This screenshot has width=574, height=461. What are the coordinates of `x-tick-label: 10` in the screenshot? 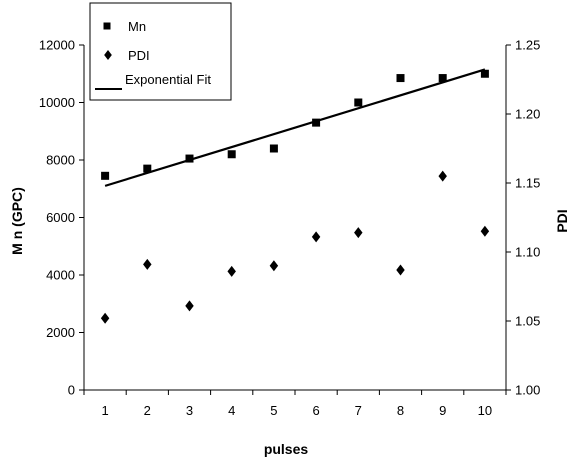 It's located at (485, 410).